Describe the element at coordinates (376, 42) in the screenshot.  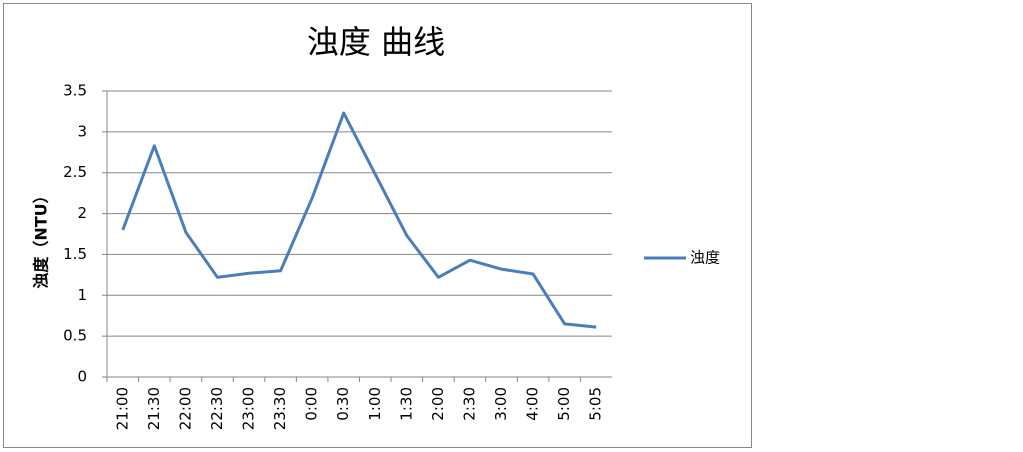
I see `chart-title: 浊度 曲线` at that location.